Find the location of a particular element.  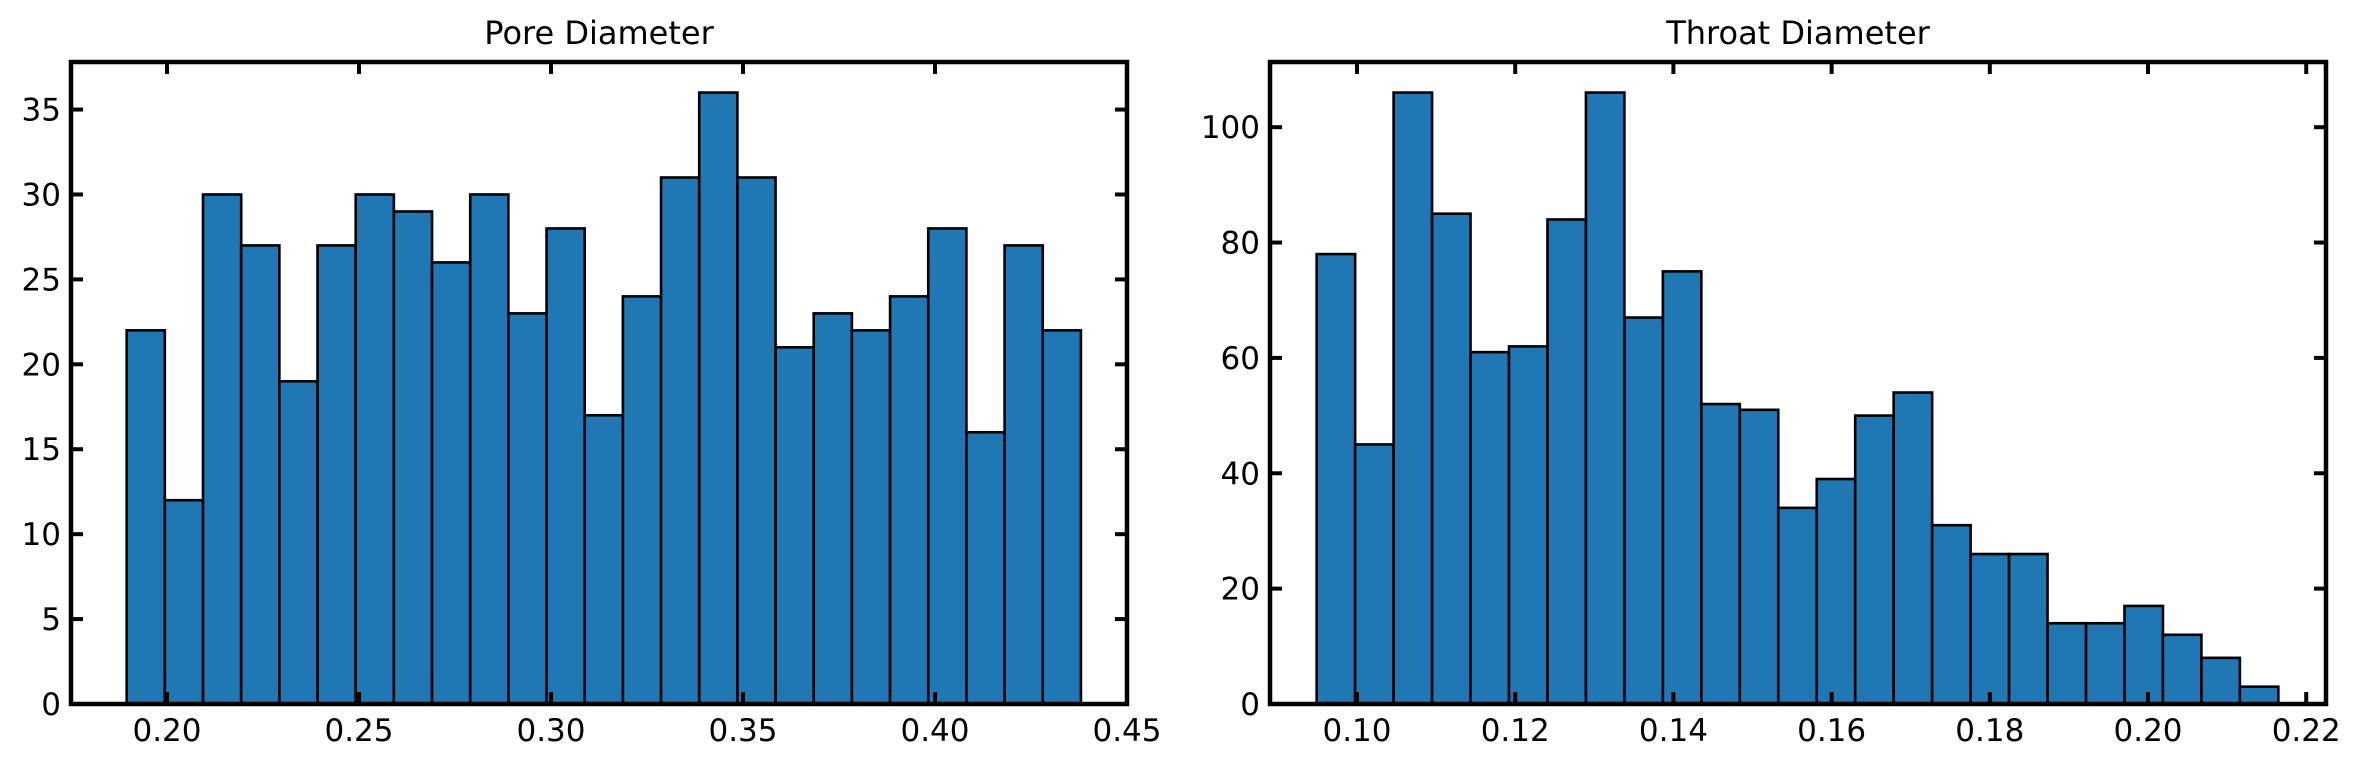

pore-ytick-label-6: 30 is located at coordinates (41, 195).